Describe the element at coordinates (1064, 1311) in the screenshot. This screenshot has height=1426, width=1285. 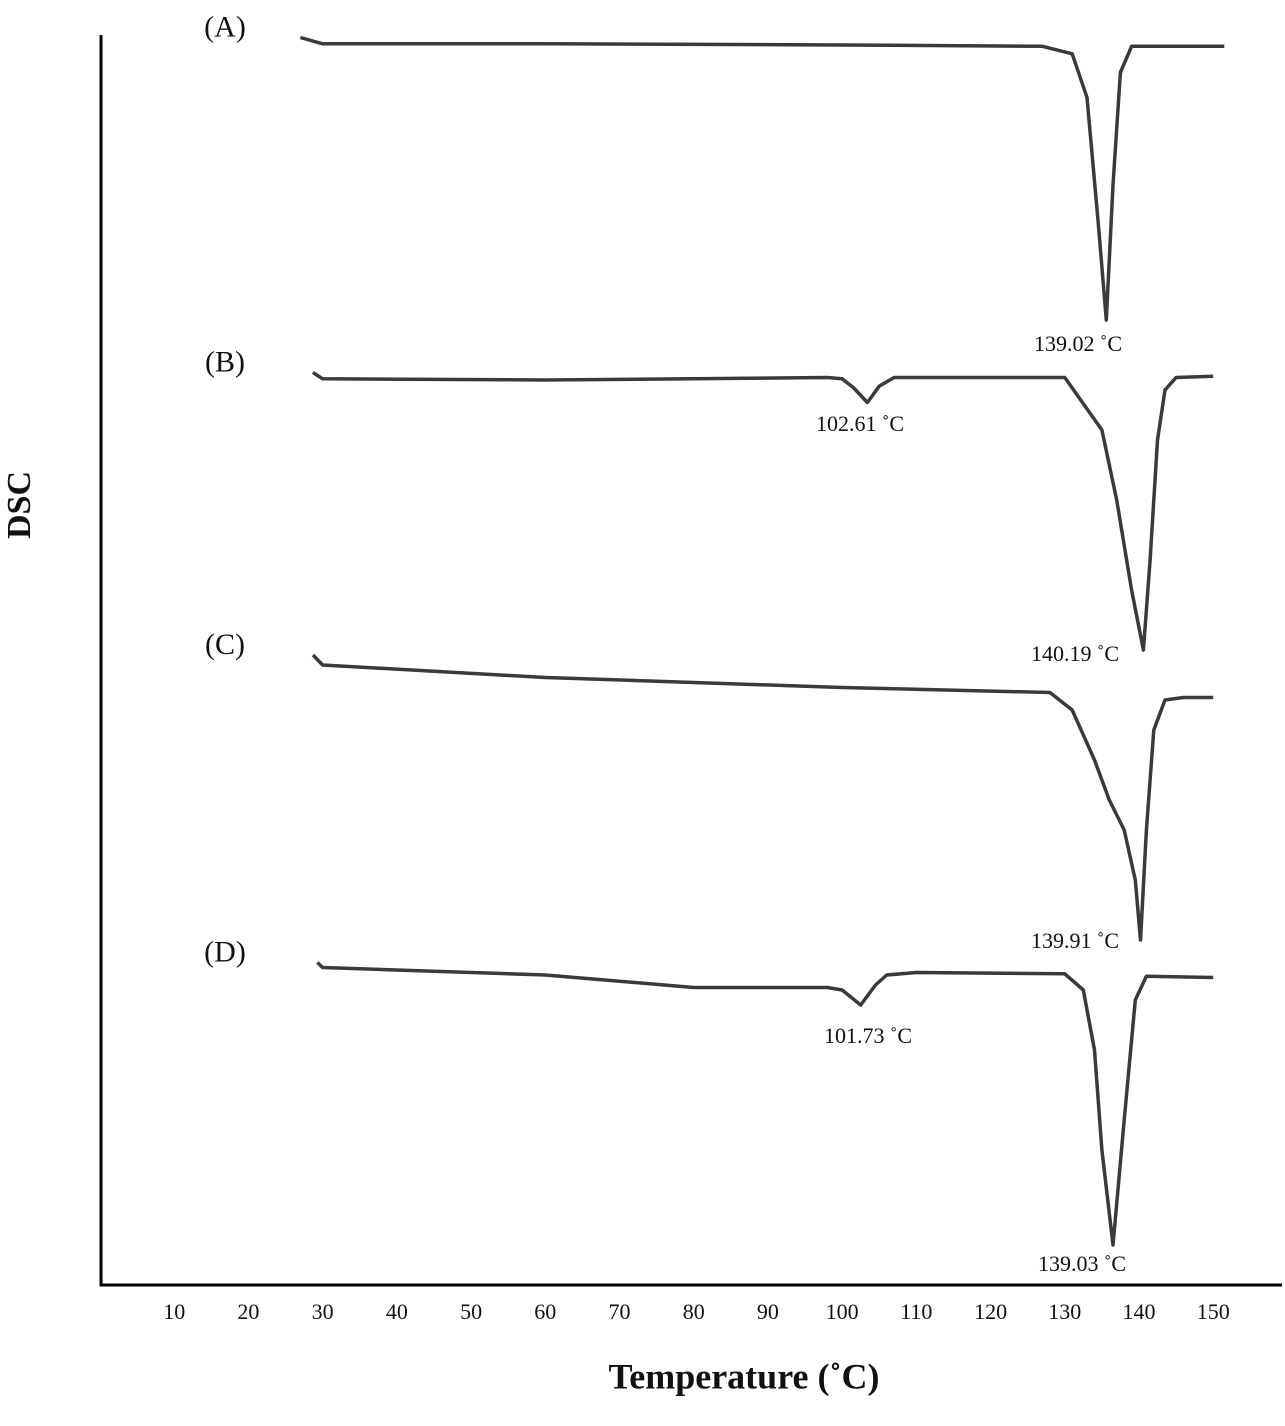
I see `x-tick-label: 130` at that location.